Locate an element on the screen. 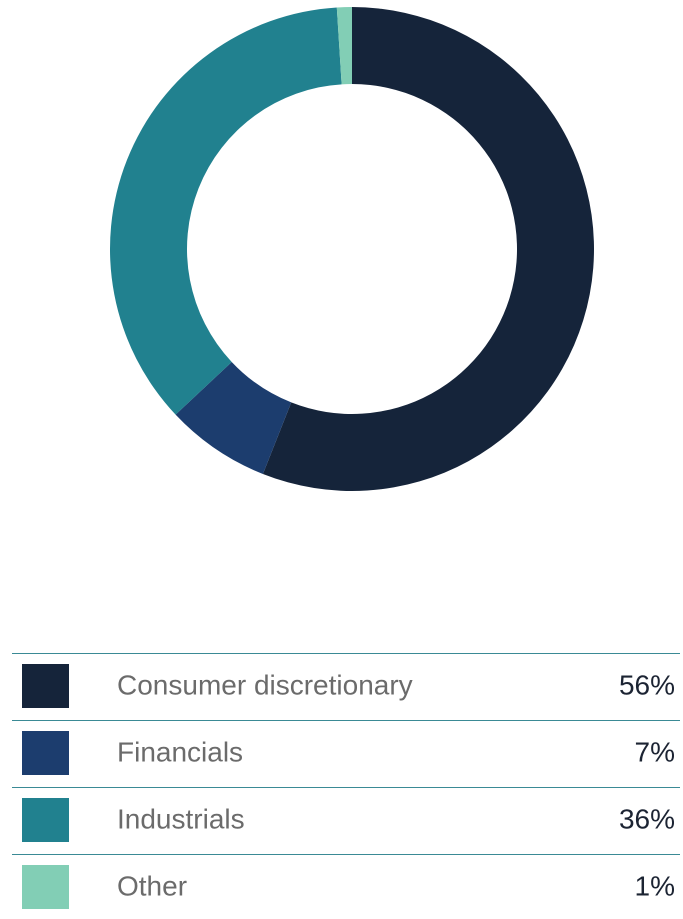 This screenshot has width=683, height=919. legend-label: Financials is located at coordinates (180, 751).